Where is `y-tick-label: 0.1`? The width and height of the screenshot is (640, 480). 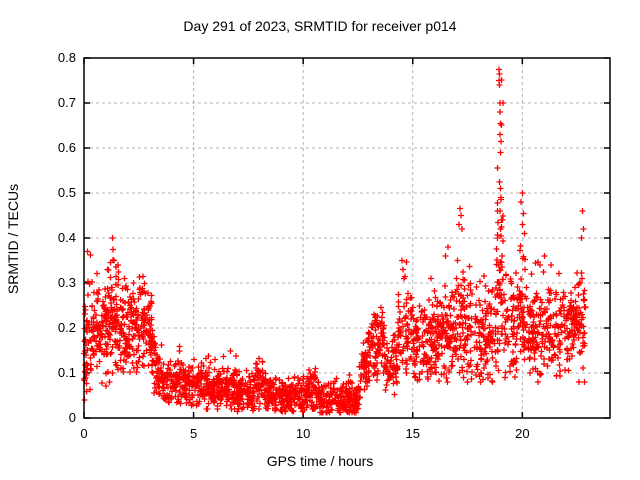
y-tick-label: 0.1 is located at coordinates (66, 372).